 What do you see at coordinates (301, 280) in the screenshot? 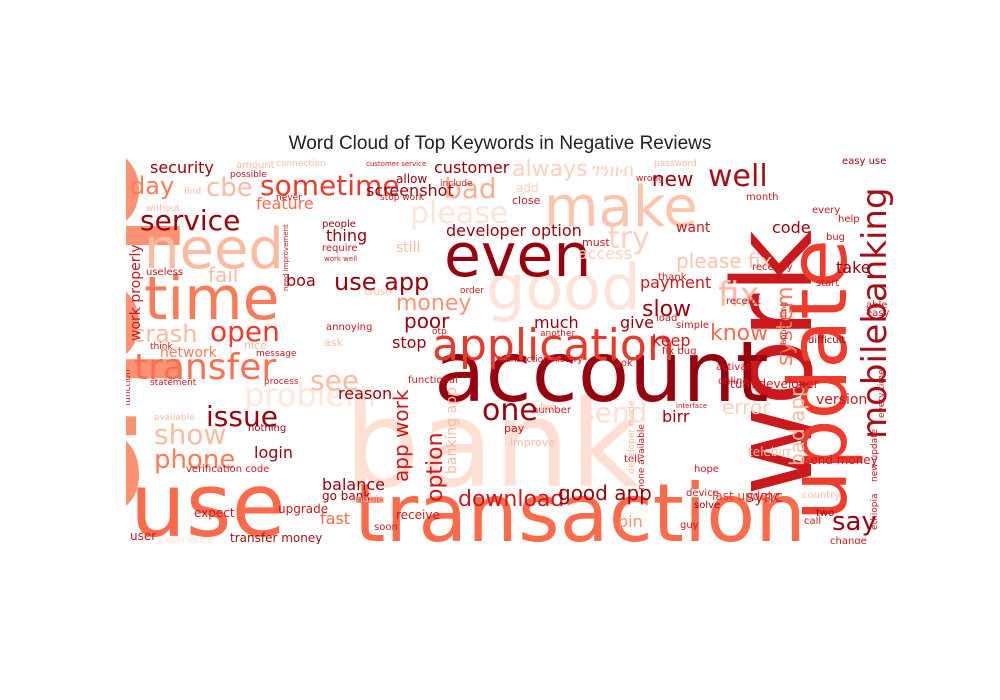
I see `cloud-word: boa` at bounding box center [301, 280].